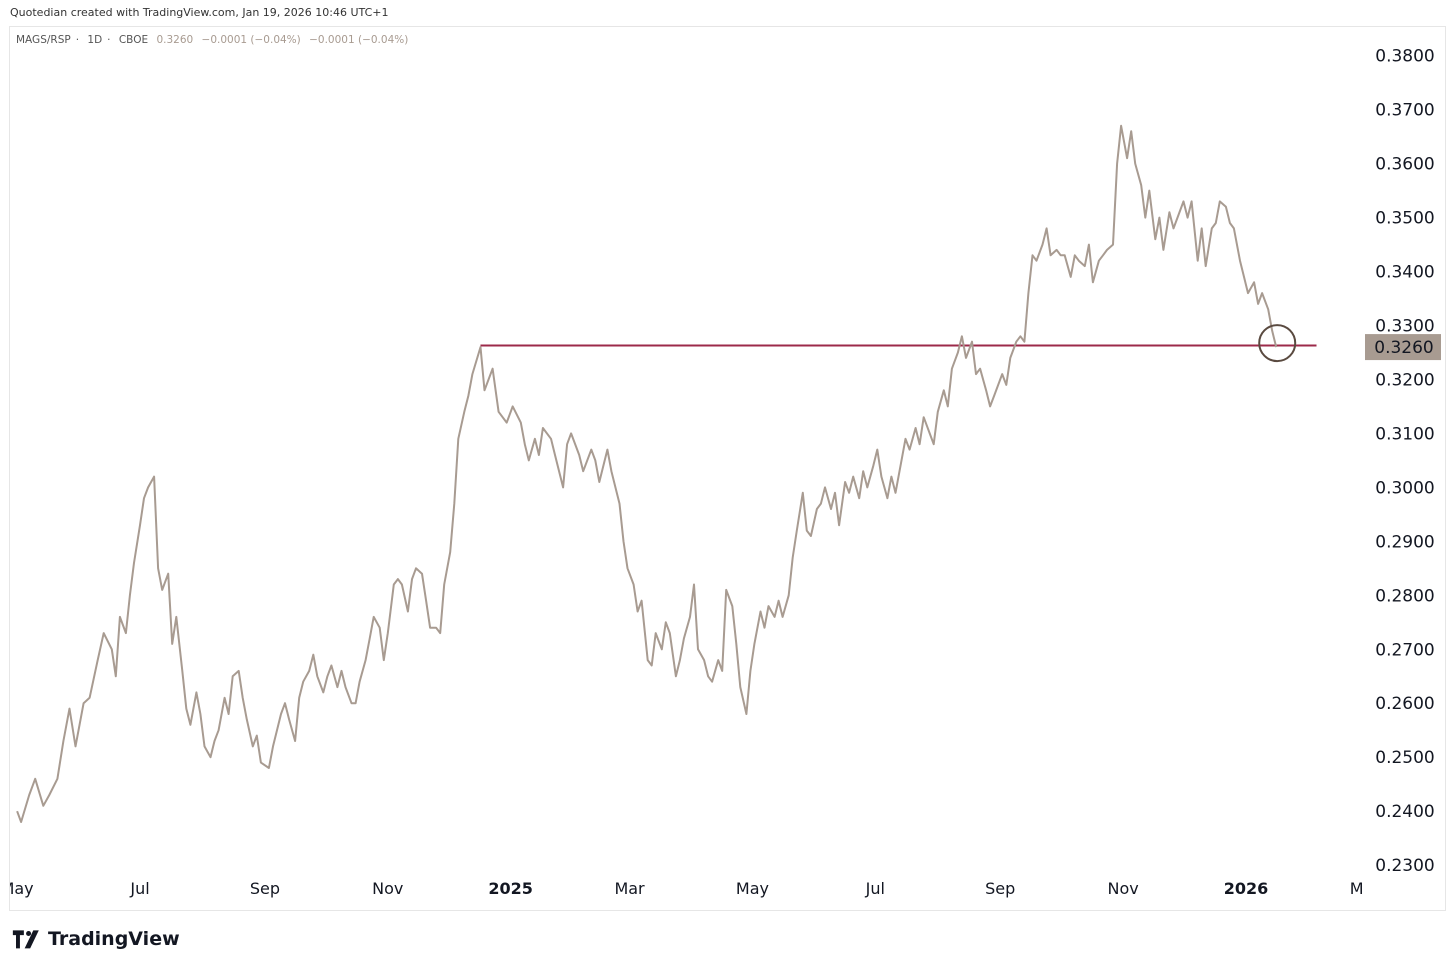  Describe the element at coordinates (1404, 542) in the screenshot. I see `y-tick-label: 0.2900` at that location.